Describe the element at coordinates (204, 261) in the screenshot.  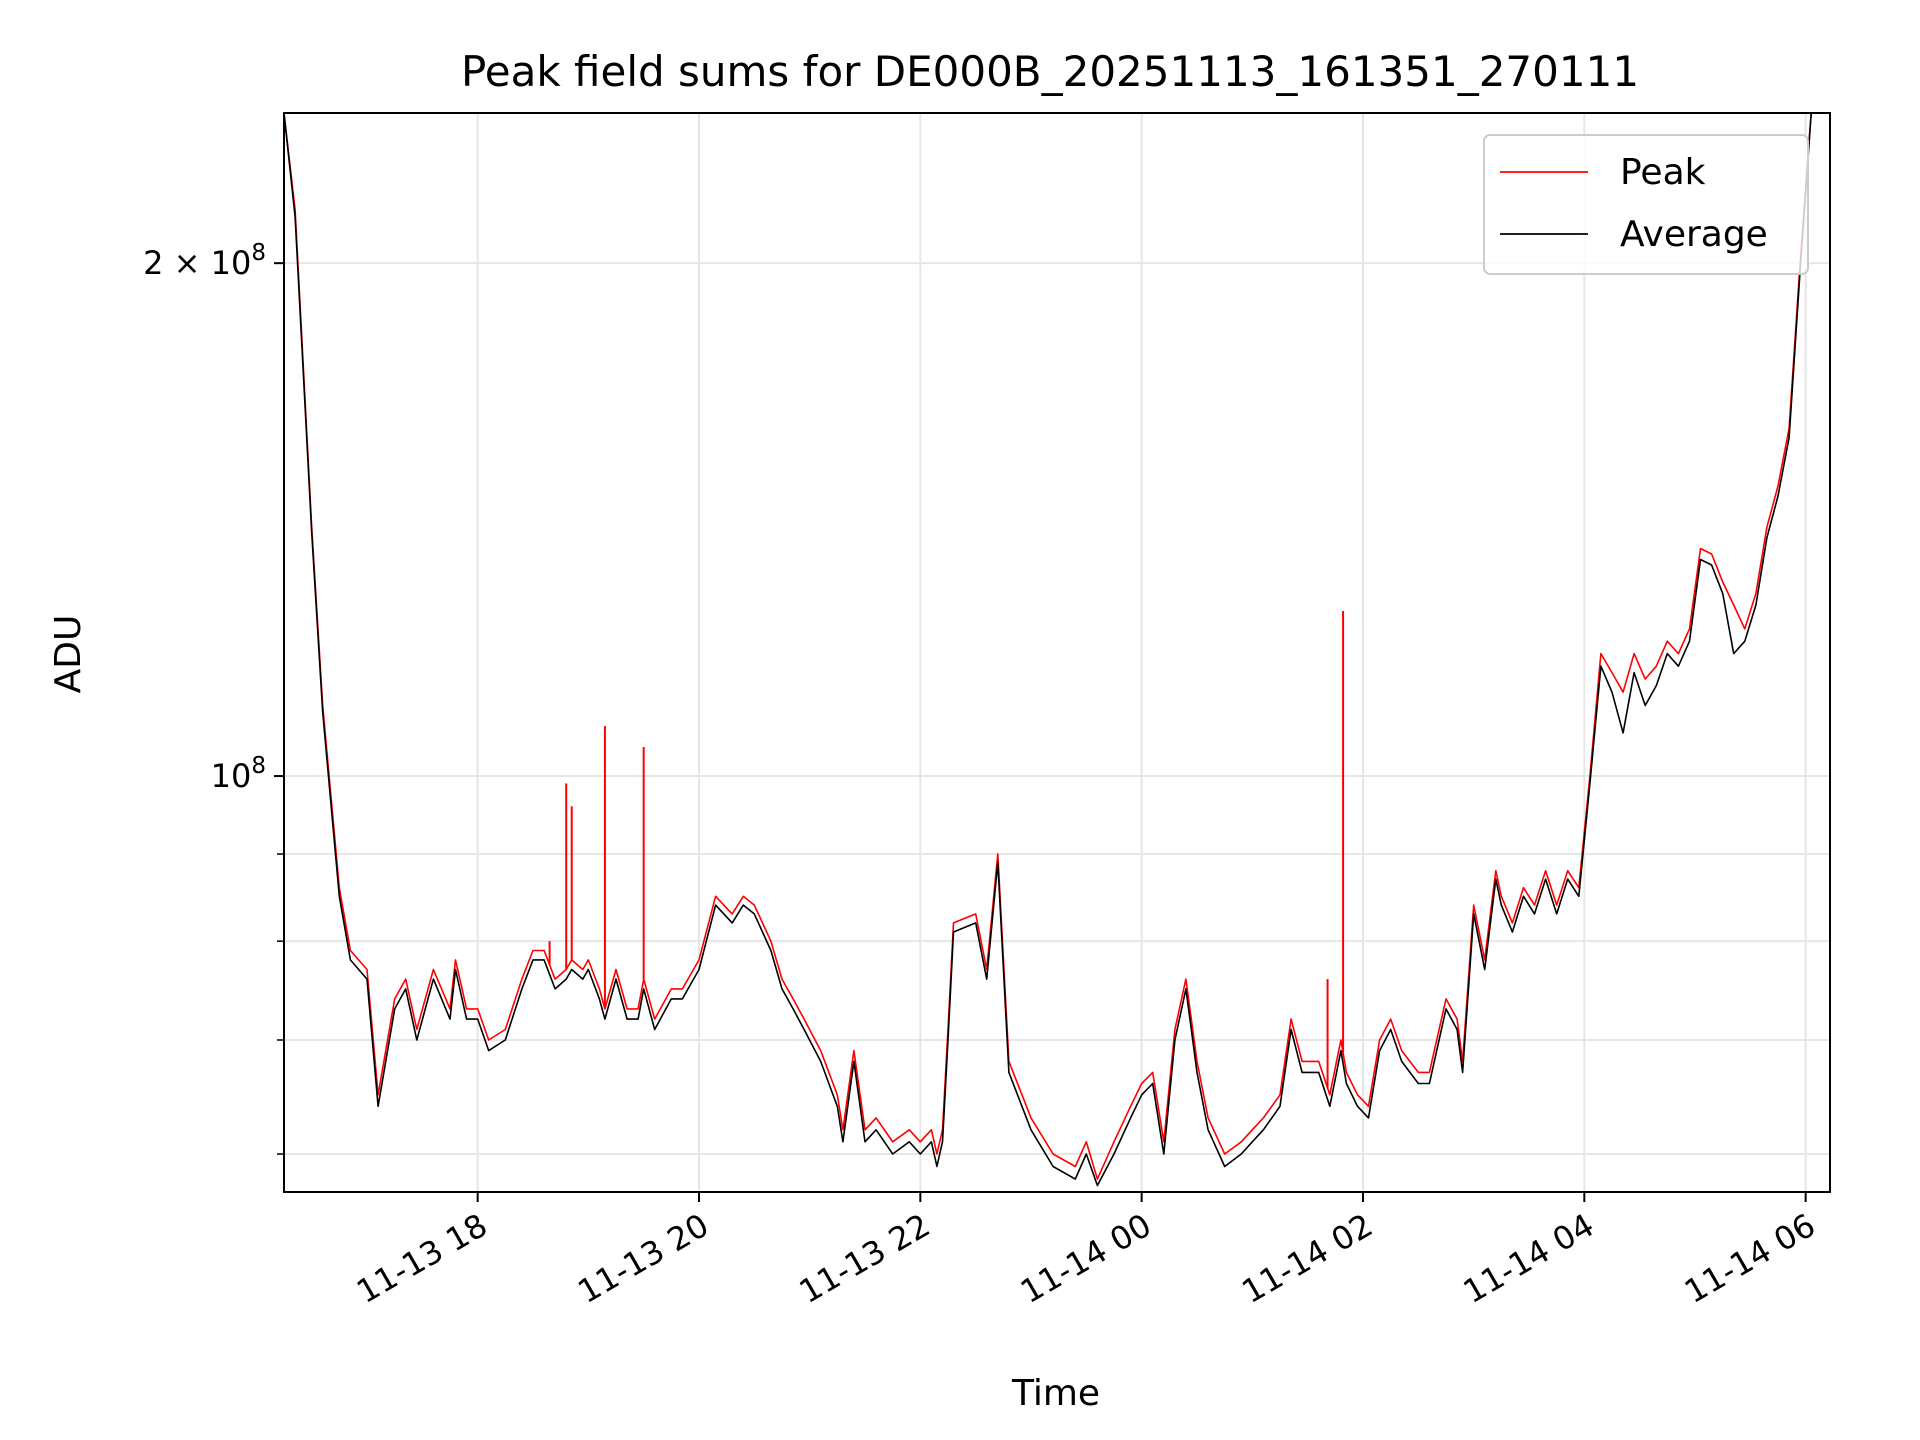
I see `y-tick-label: 2 × 108` at that location.